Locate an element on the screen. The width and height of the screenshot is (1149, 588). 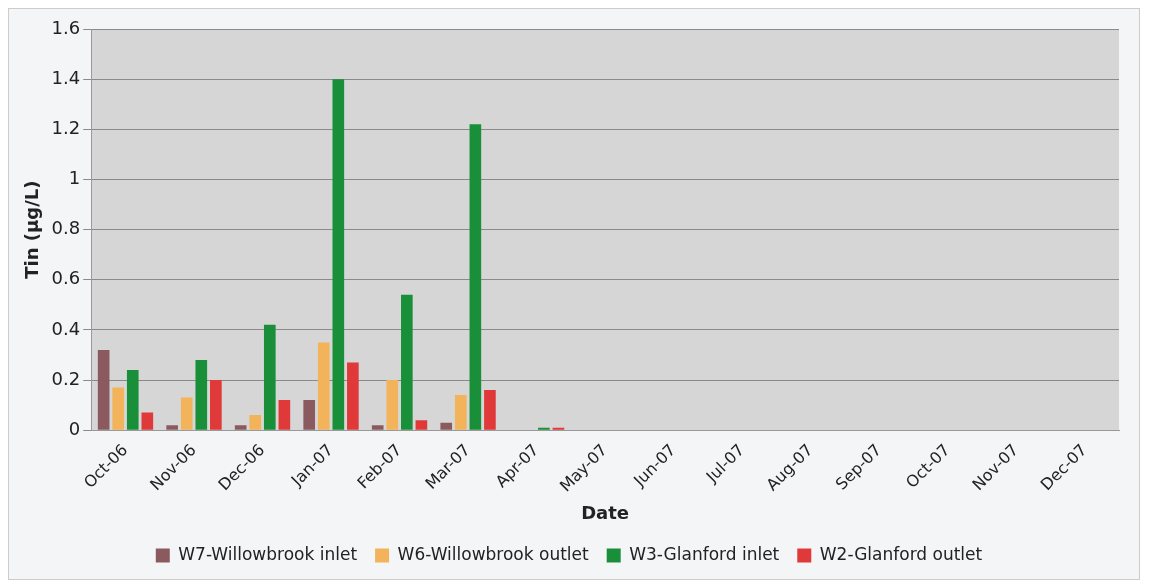
y-tick-label: 1.4 is located at coordinates (66, 77).